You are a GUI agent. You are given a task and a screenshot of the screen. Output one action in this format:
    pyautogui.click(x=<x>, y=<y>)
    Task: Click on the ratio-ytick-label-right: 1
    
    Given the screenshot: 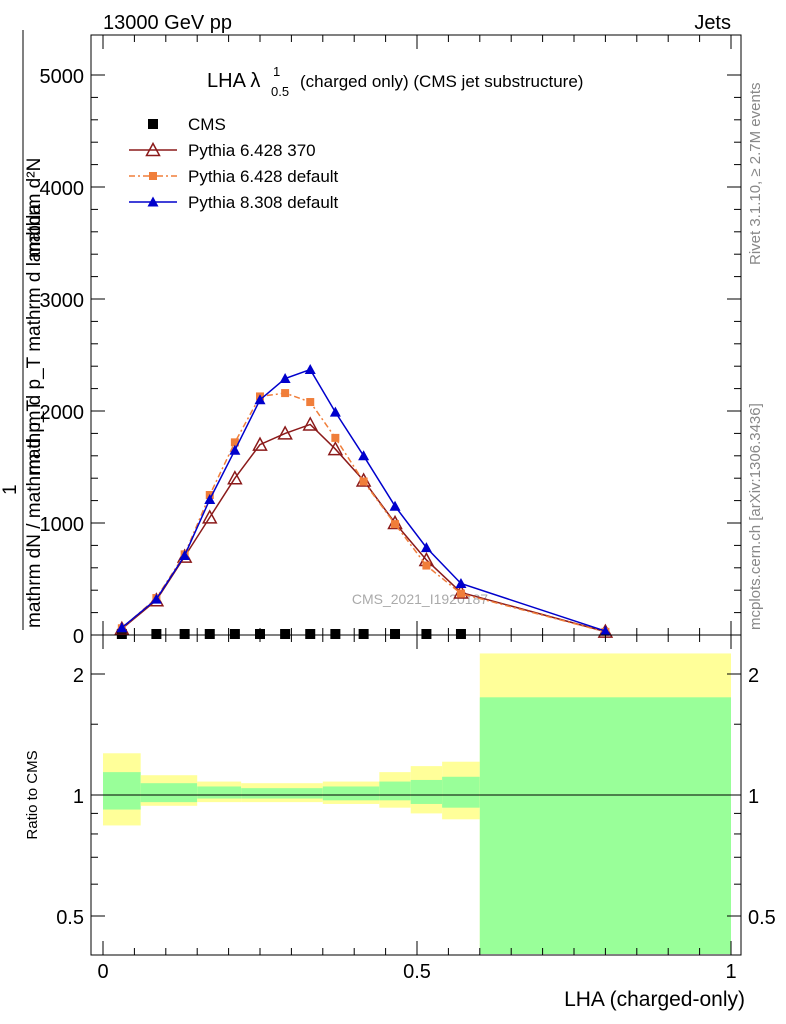 What is the action you would take?
    pyautogui.click(x=753, y=797)
    